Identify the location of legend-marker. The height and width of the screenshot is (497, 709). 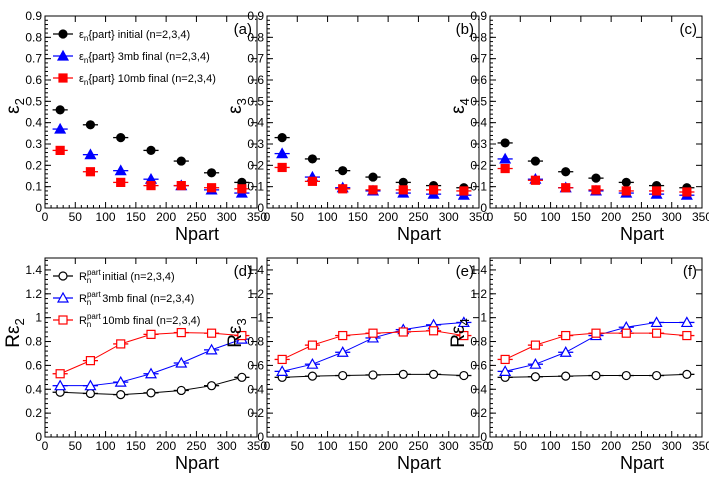
(63, 55).